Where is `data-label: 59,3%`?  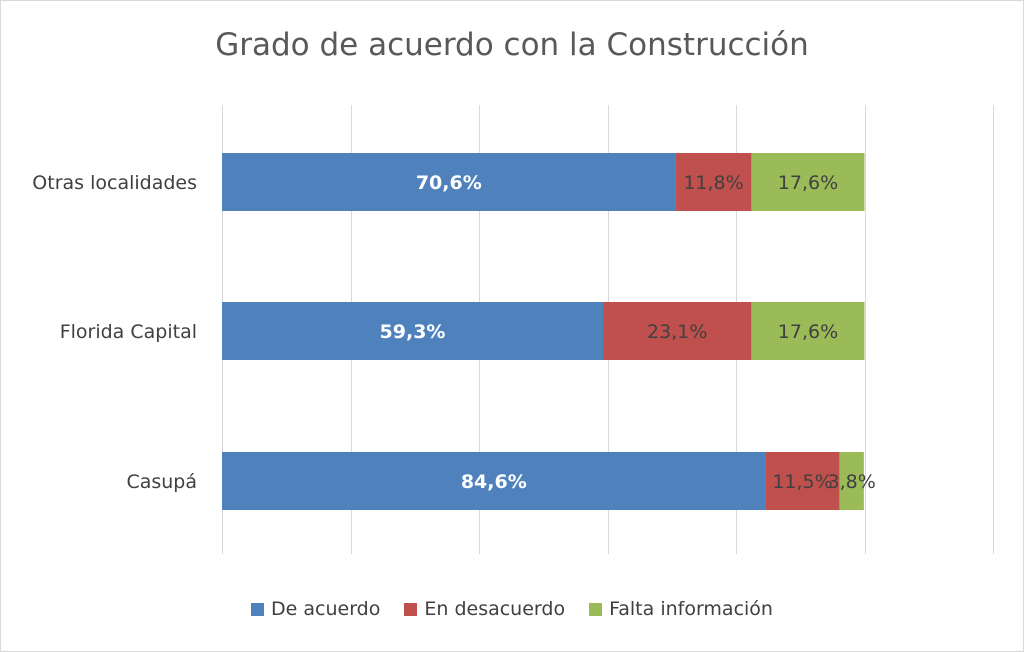
data-label: 59,3% is located at coordinates (413, 332).